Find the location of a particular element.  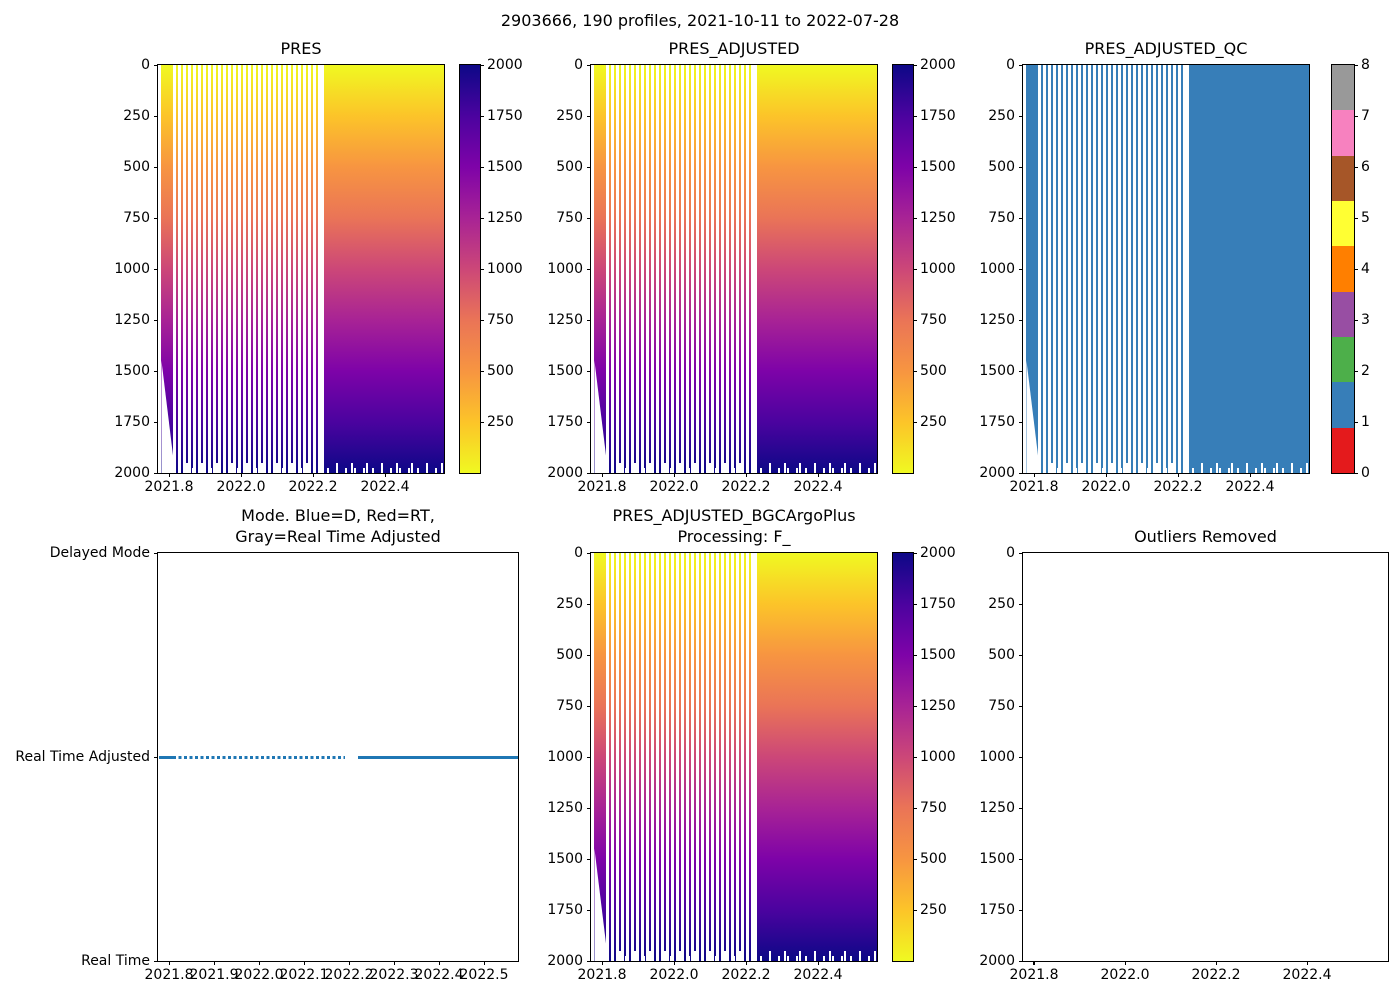

subplot-title-line2: Processing: F_ is located at coordinates (734, 536).